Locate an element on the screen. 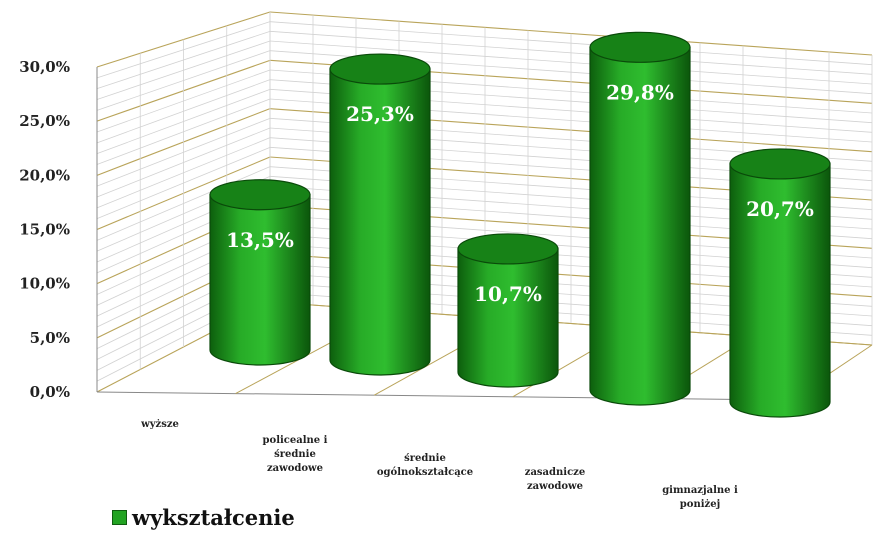 This screenshot has height=535, width=884. y-axis-ticks: 0,0% 5,0% 10,0% 15,0% 20,0% 25,0% 30,0% is located at coordinates (44, 229).